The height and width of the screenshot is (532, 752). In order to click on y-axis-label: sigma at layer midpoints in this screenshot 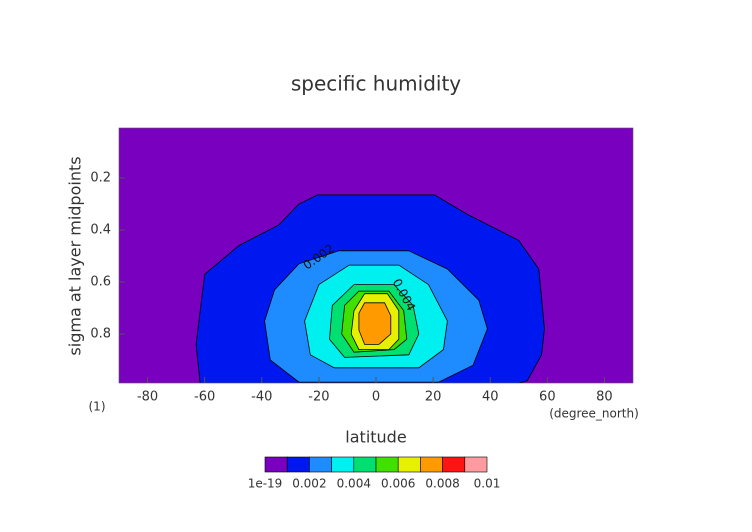, I will do `click(75, 255)`.